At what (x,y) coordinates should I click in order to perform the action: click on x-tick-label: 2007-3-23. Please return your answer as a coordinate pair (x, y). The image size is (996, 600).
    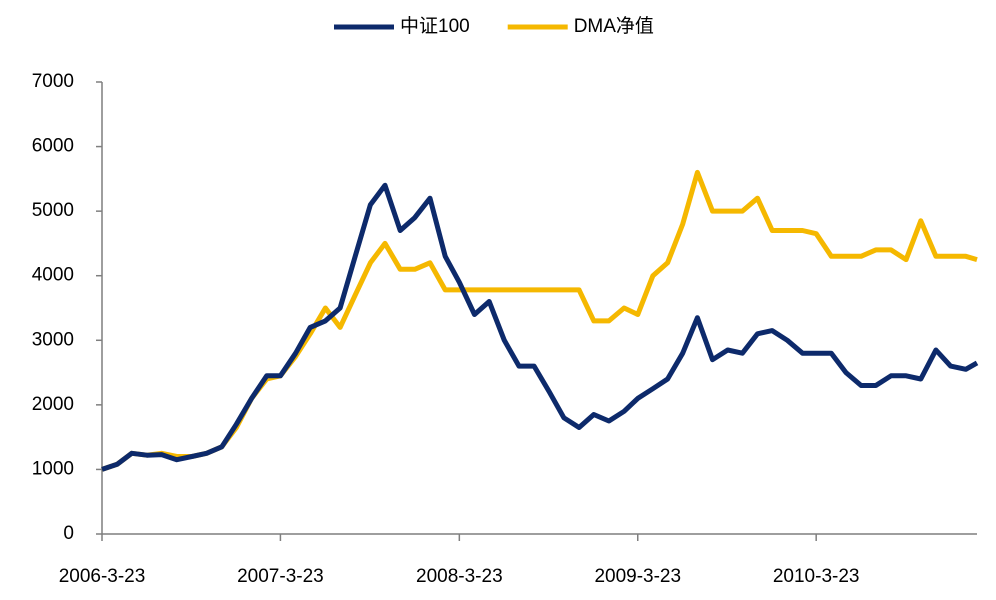
    Looking at the image, I should click on (280, 576).